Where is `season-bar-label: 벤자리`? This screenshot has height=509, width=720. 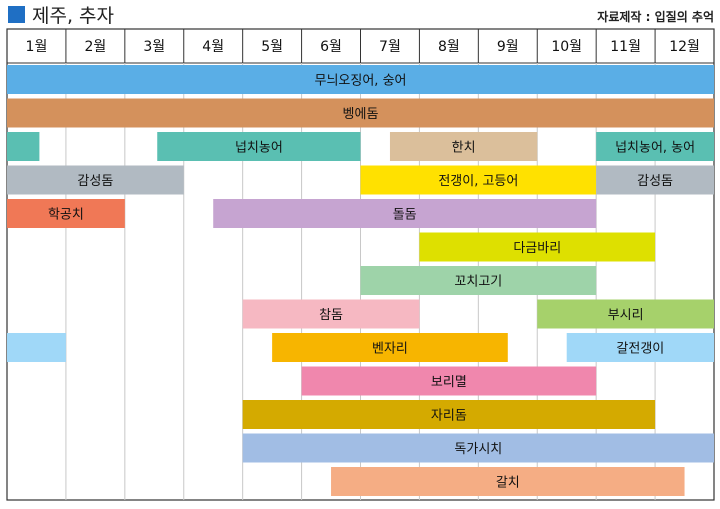 season-bar-label: 벤자리 is located at coordinates (390, 349).